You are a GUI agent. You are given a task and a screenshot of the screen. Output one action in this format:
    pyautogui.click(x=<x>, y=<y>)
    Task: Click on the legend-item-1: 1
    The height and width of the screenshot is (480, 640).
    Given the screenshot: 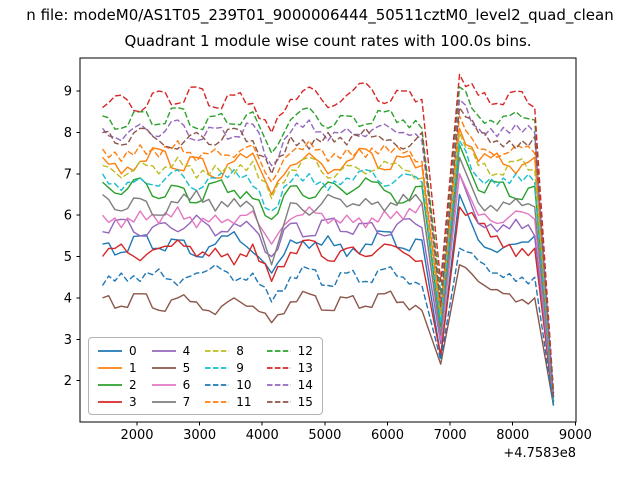 What is the action you would take?
    pyautogui.click(x=117, y=367)
    